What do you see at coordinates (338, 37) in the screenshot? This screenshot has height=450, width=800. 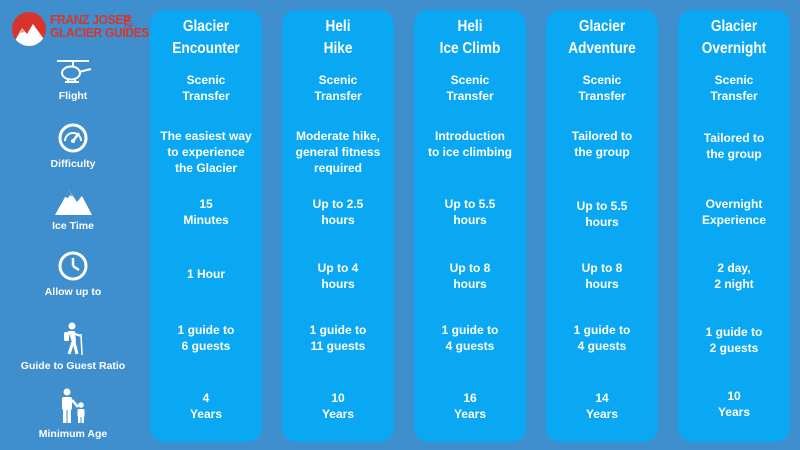 I see `tour-title: Heli Hike` at bounding box center [338, 37].